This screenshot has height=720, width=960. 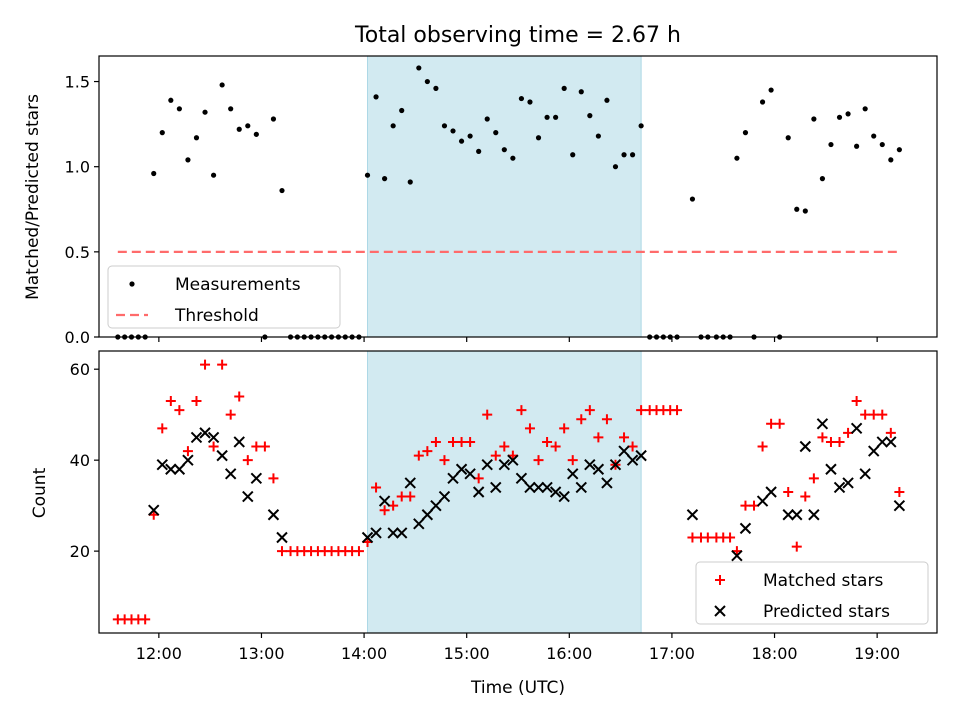 What do you see at coordinates (517, 35) in the screenshot?
I see `top-chart-title: Total observing time = 2.67 h` at bounding box center [517, 35].